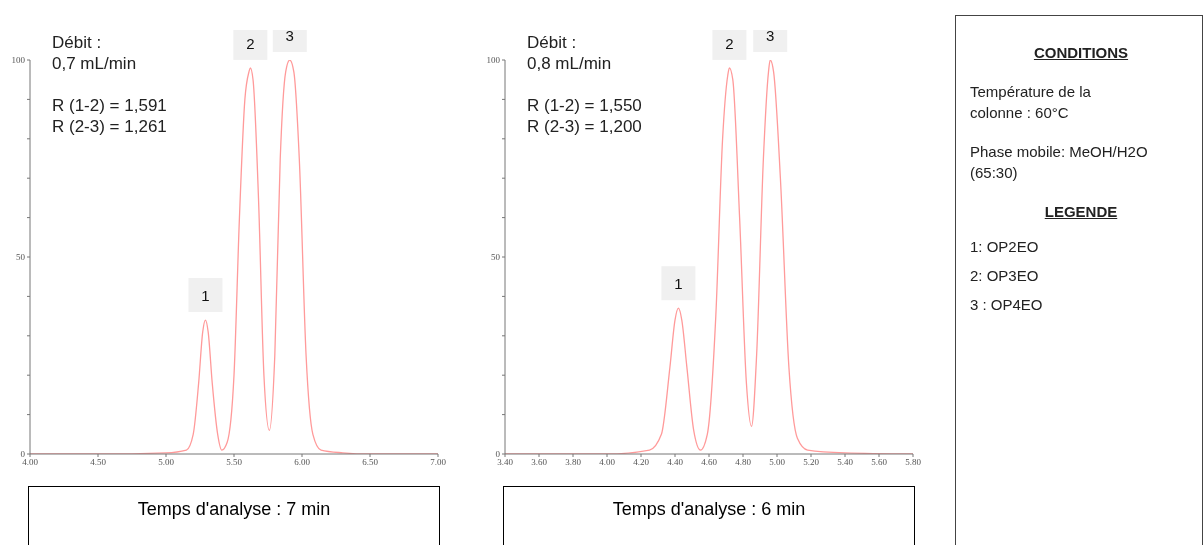  I want to click on x-tick-label: 6.00, so click(302, 462).